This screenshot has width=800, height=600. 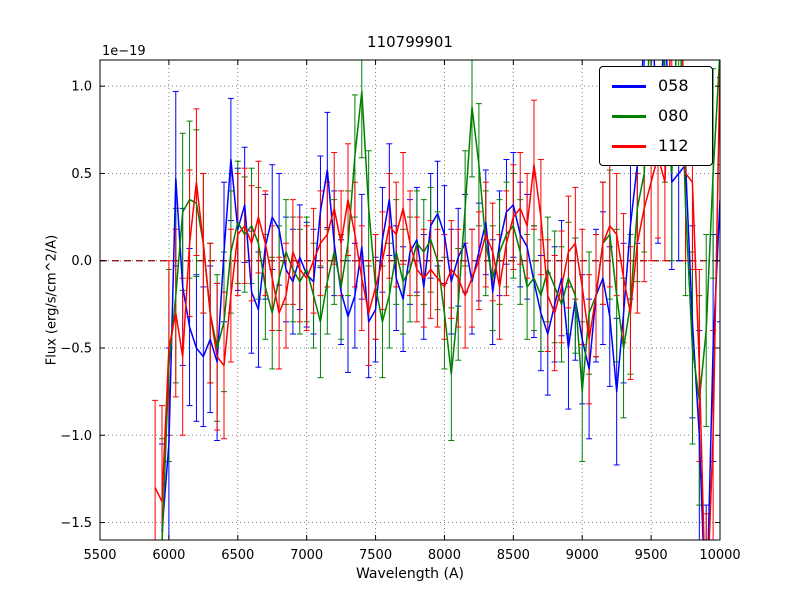 I want to click on y-tick-label: 0.0, so click(x=81, y=261).